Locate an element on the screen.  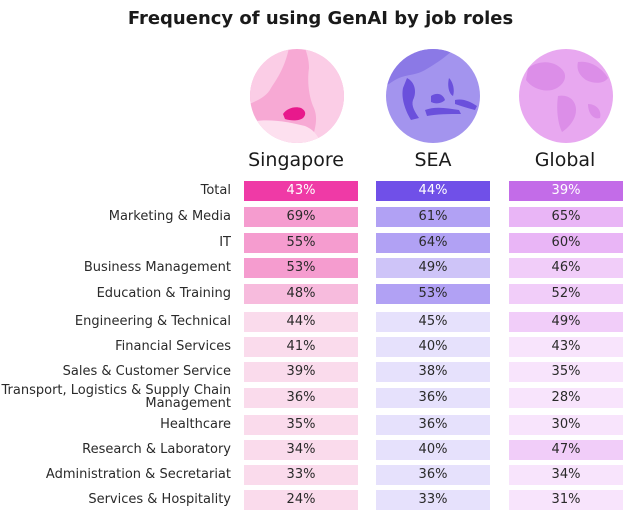
cell-global: 35% is located at coordinates (566, 372).